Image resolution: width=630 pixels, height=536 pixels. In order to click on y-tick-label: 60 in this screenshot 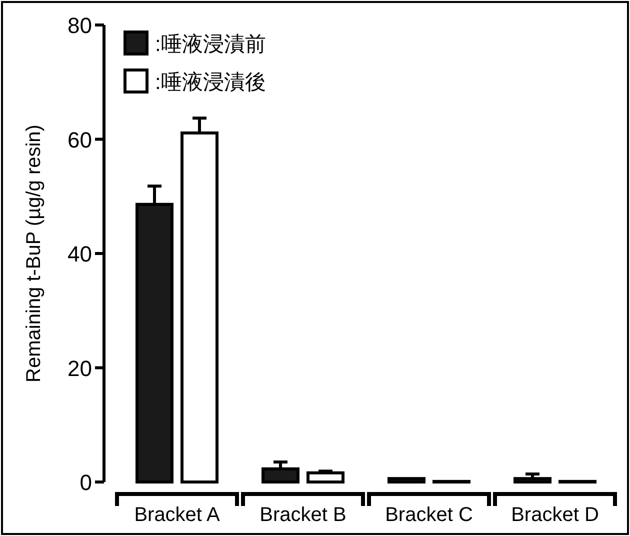, I will do `click(80, 139)`.